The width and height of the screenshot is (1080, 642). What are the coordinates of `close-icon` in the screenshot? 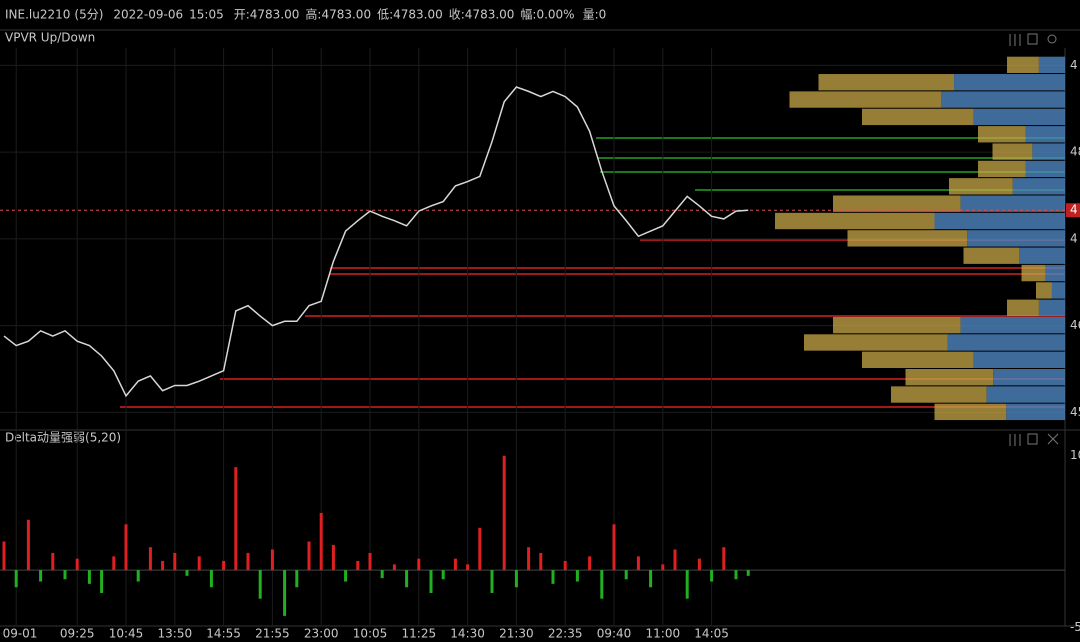 It's located at (1053, 439).